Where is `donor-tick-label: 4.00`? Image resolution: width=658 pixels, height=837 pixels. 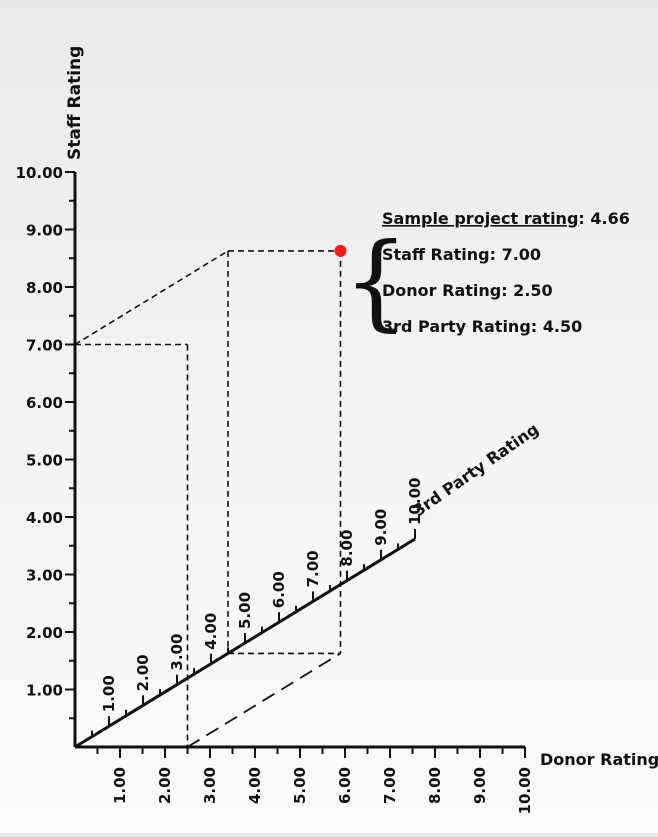
donor-tick-label: 4.00 is located at coordinates (255, 785).